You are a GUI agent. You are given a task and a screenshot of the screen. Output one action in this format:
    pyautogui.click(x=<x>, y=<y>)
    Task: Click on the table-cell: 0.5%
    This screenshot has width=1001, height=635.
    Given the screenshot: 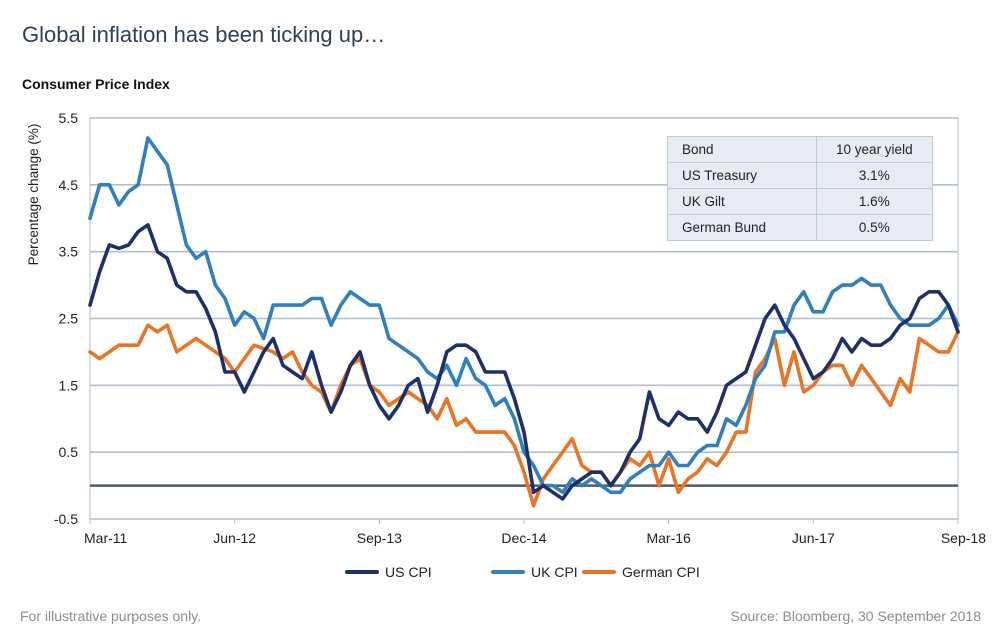 What is the action you would take?
    pyautogui.click(x=874, y=227)
    